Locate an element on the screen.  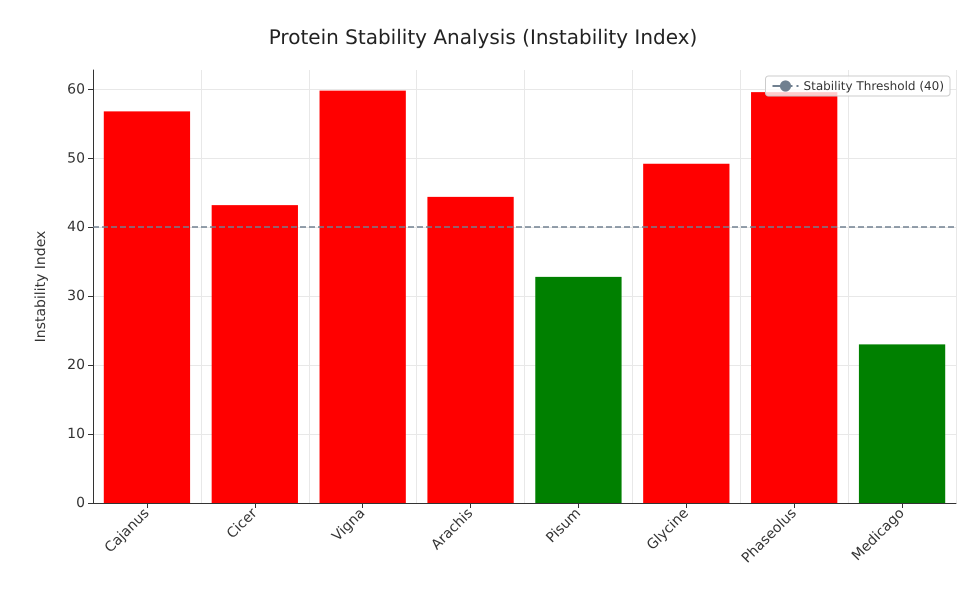
y-tick-label: 10 is located at coordinates (76, 434).